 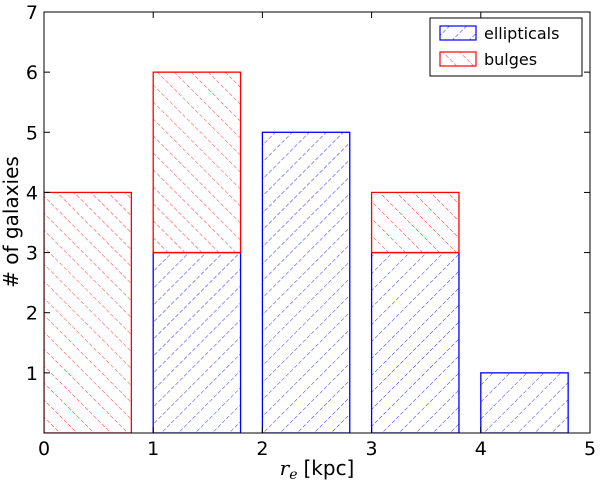 What do you see at coordinates (510, 59) in the screenshot?
I see `legend-label-bulges: bulges` at bounding box center [510, 59].